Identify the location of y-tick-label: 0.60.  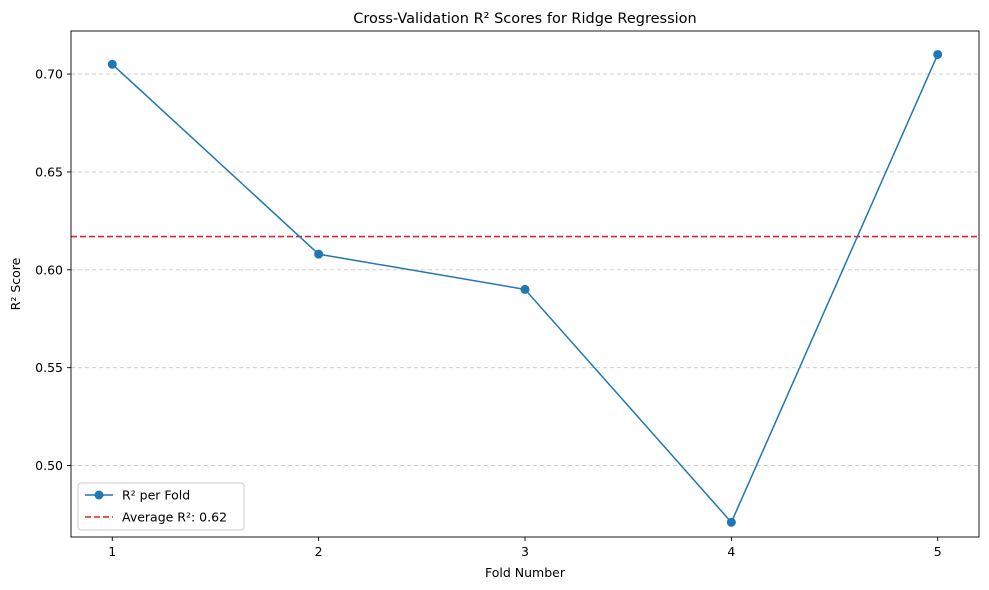
(49, 269).